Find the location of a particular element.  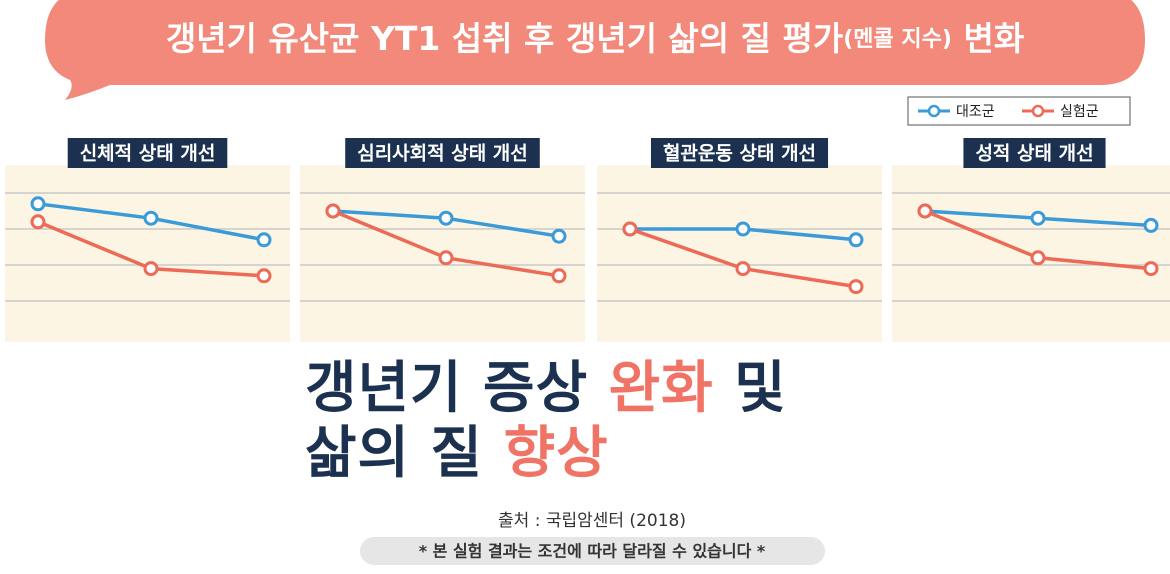

headline-highlight: 향상 is located at coordinates (556, 453).